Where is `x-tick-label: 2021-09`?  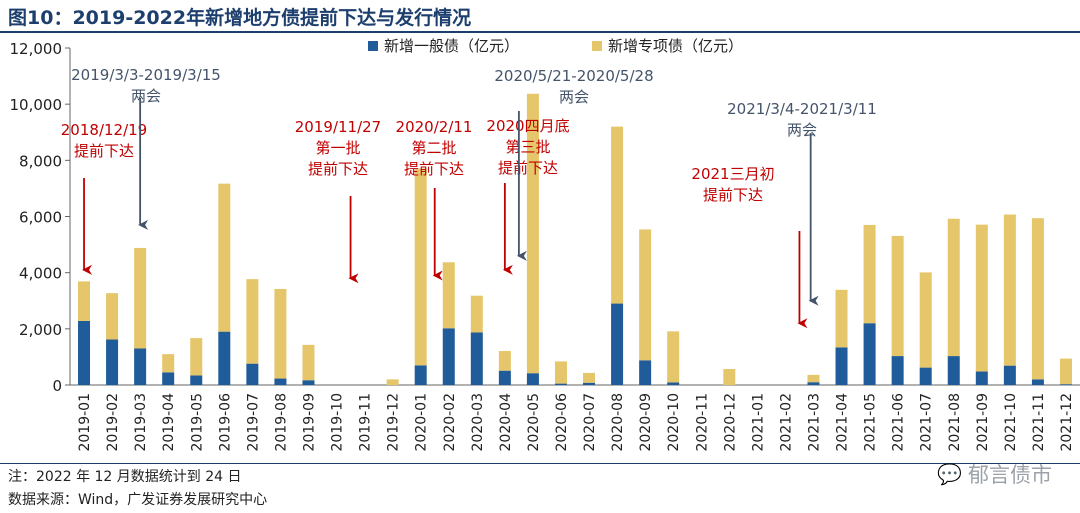
x-tick-label: 2021-09 is located at coordinates (983, 422).